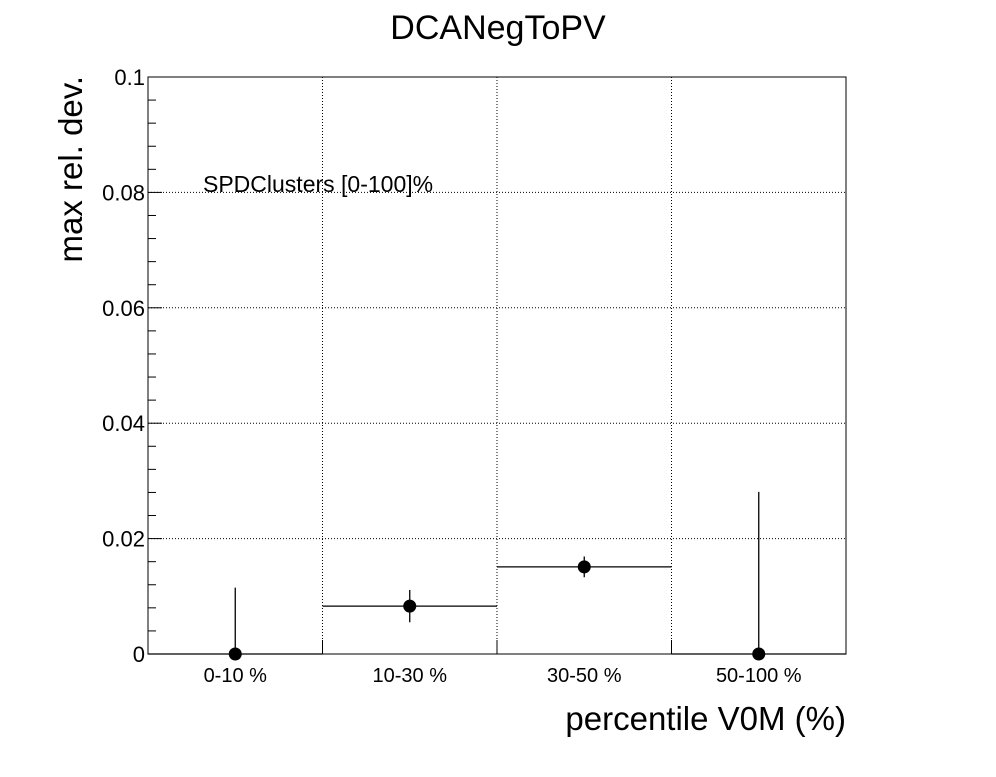 The width and height of the screenshot is (996, 777). Describe the element at coordinates (705, 718) in the screenshot. I see `x-axis-label: percentile V0M (%)` at that location.